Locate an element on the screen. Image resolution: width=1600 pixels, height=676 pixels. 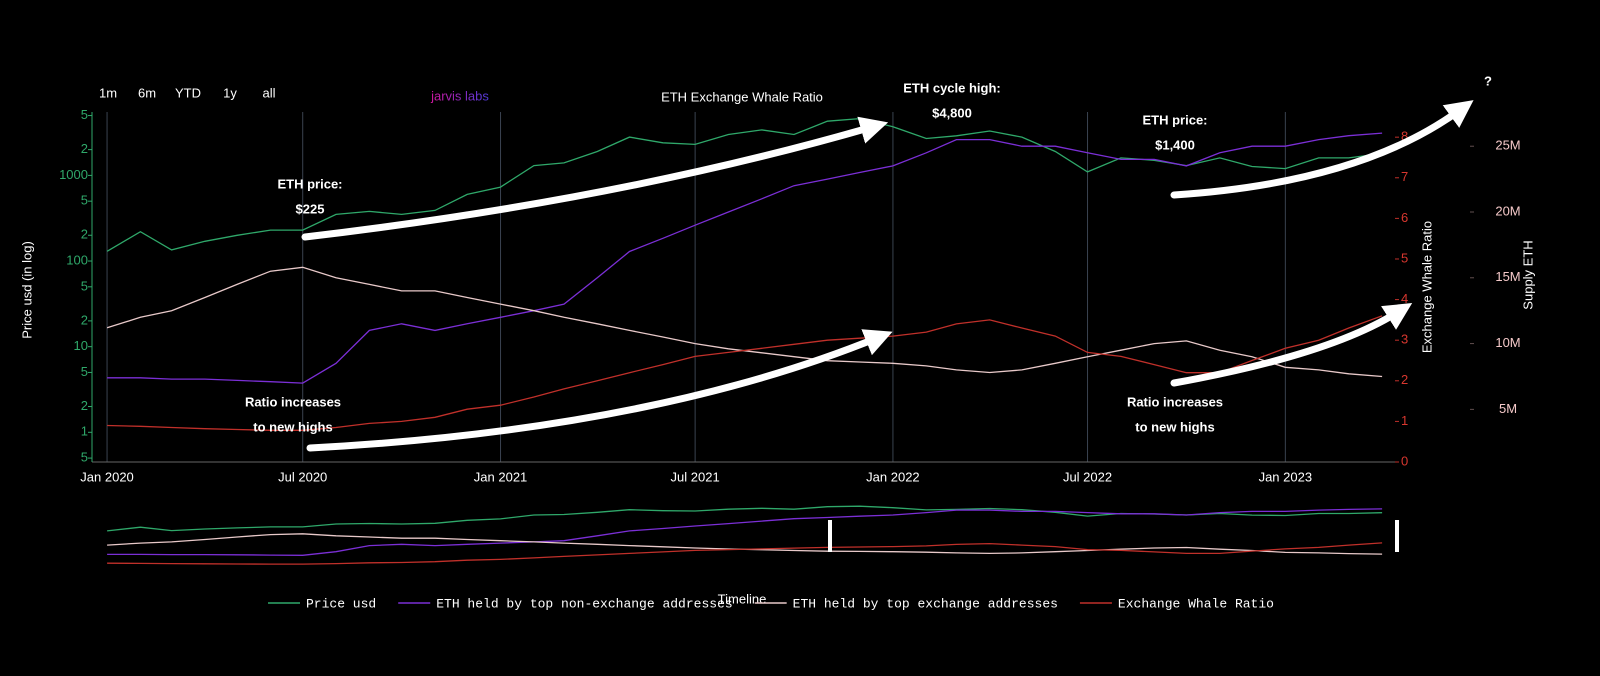
annotation: $225 is located at coordinates (310, 208).